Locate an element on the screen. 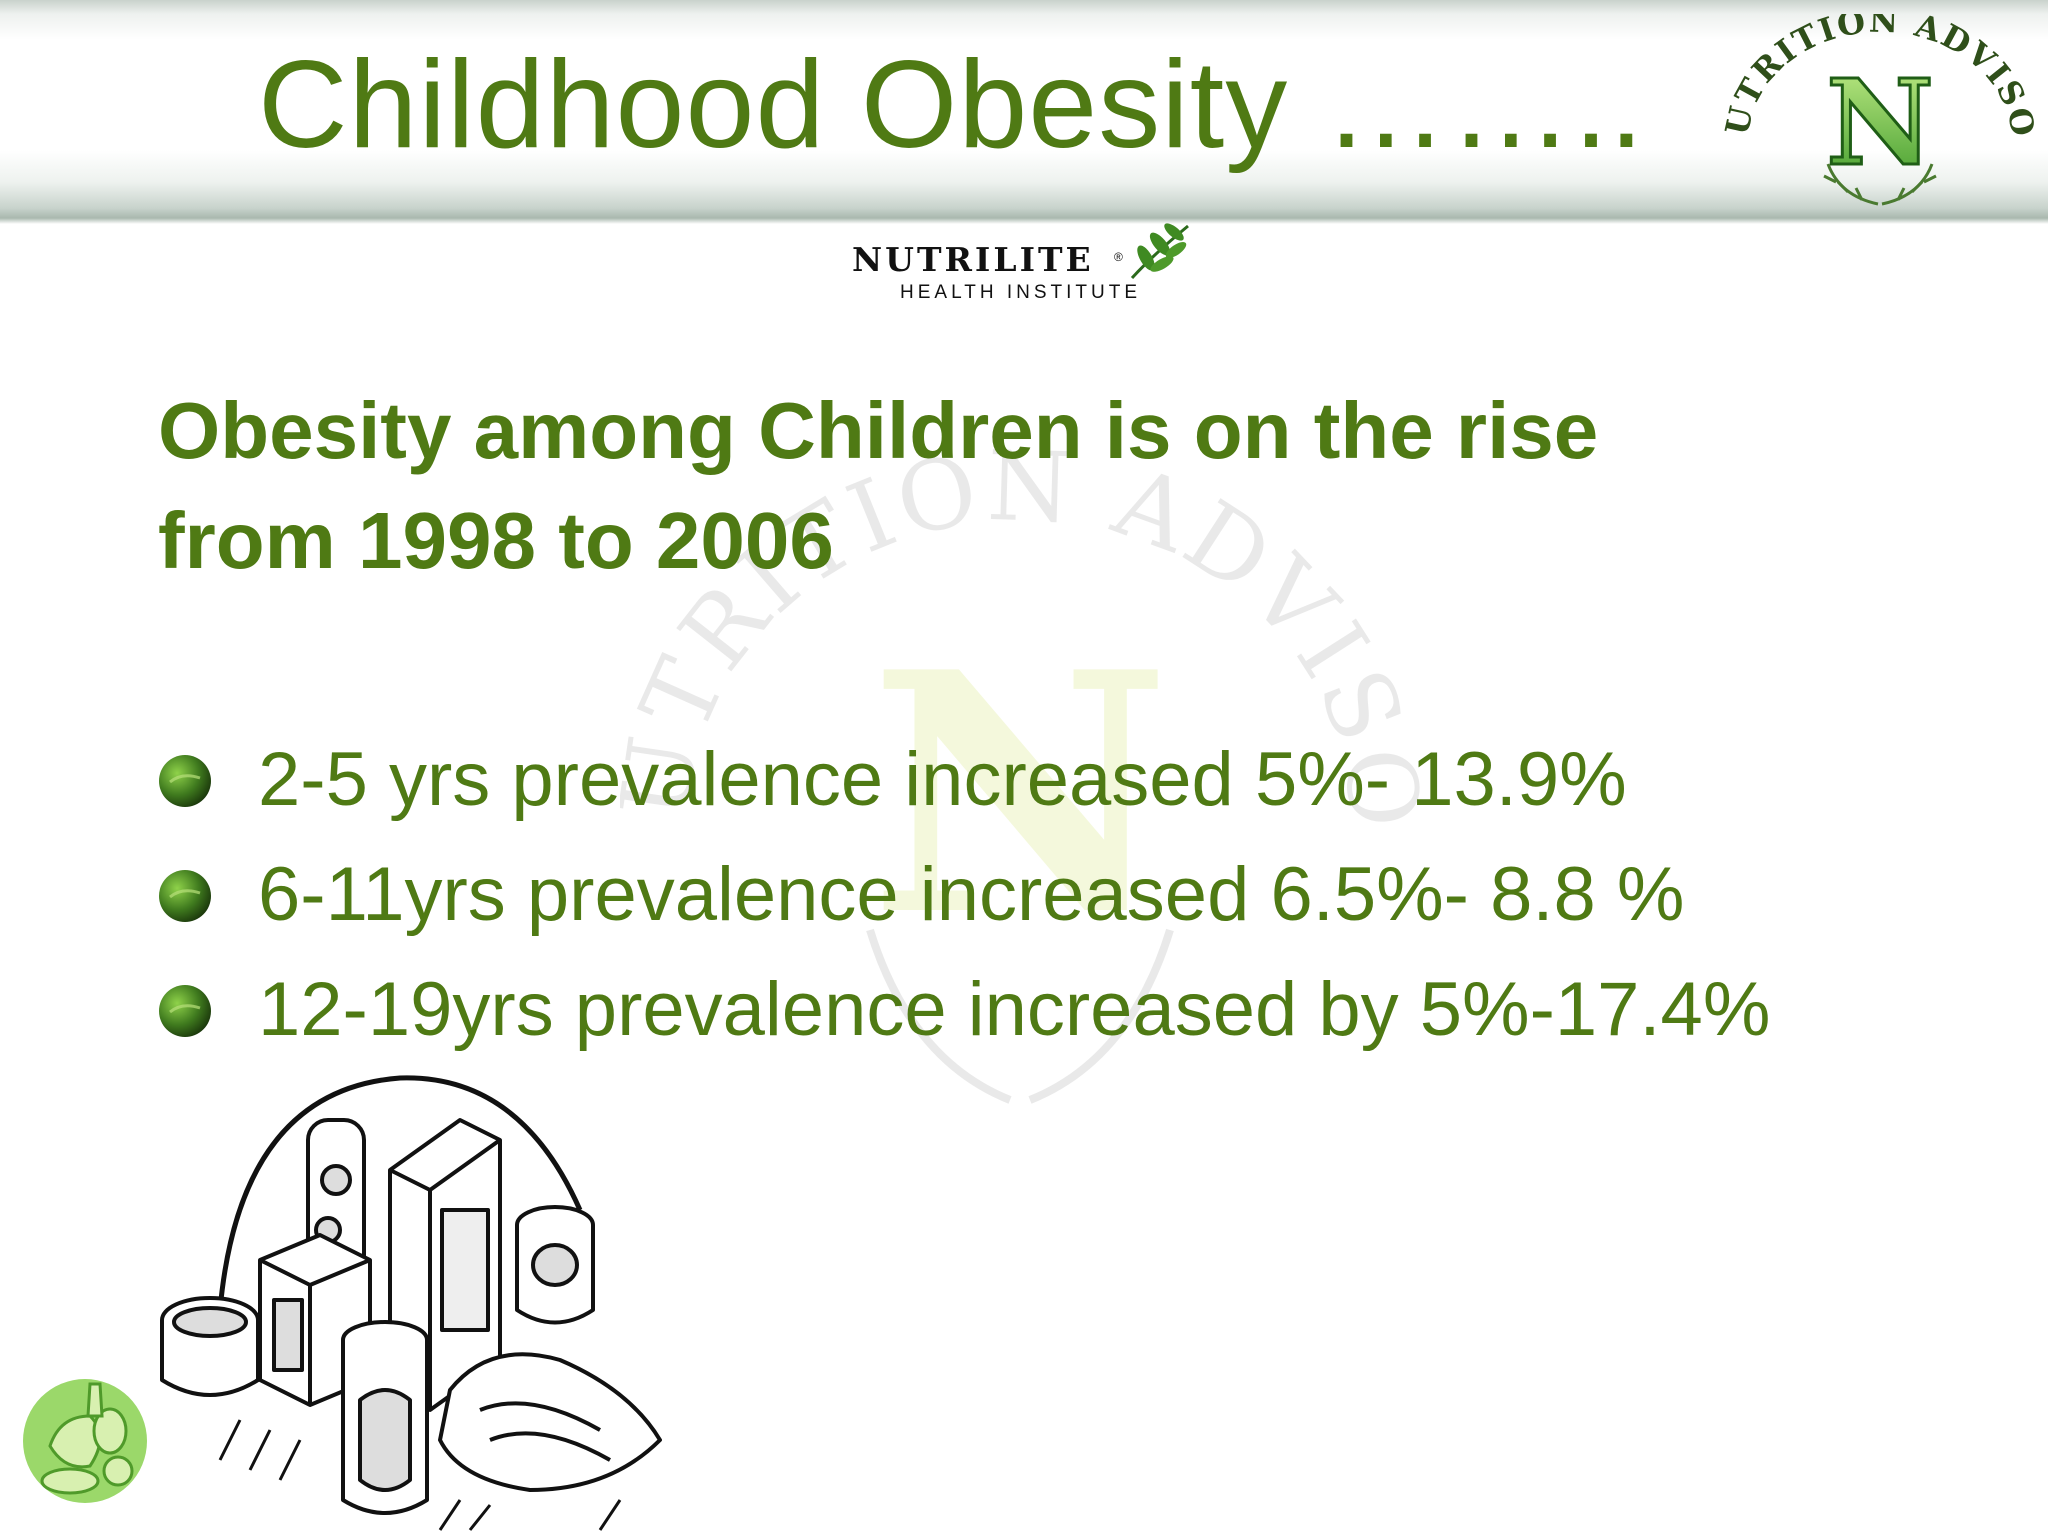  slide-title: Childhood Obesity …….. is located at coordinates (951, 105).